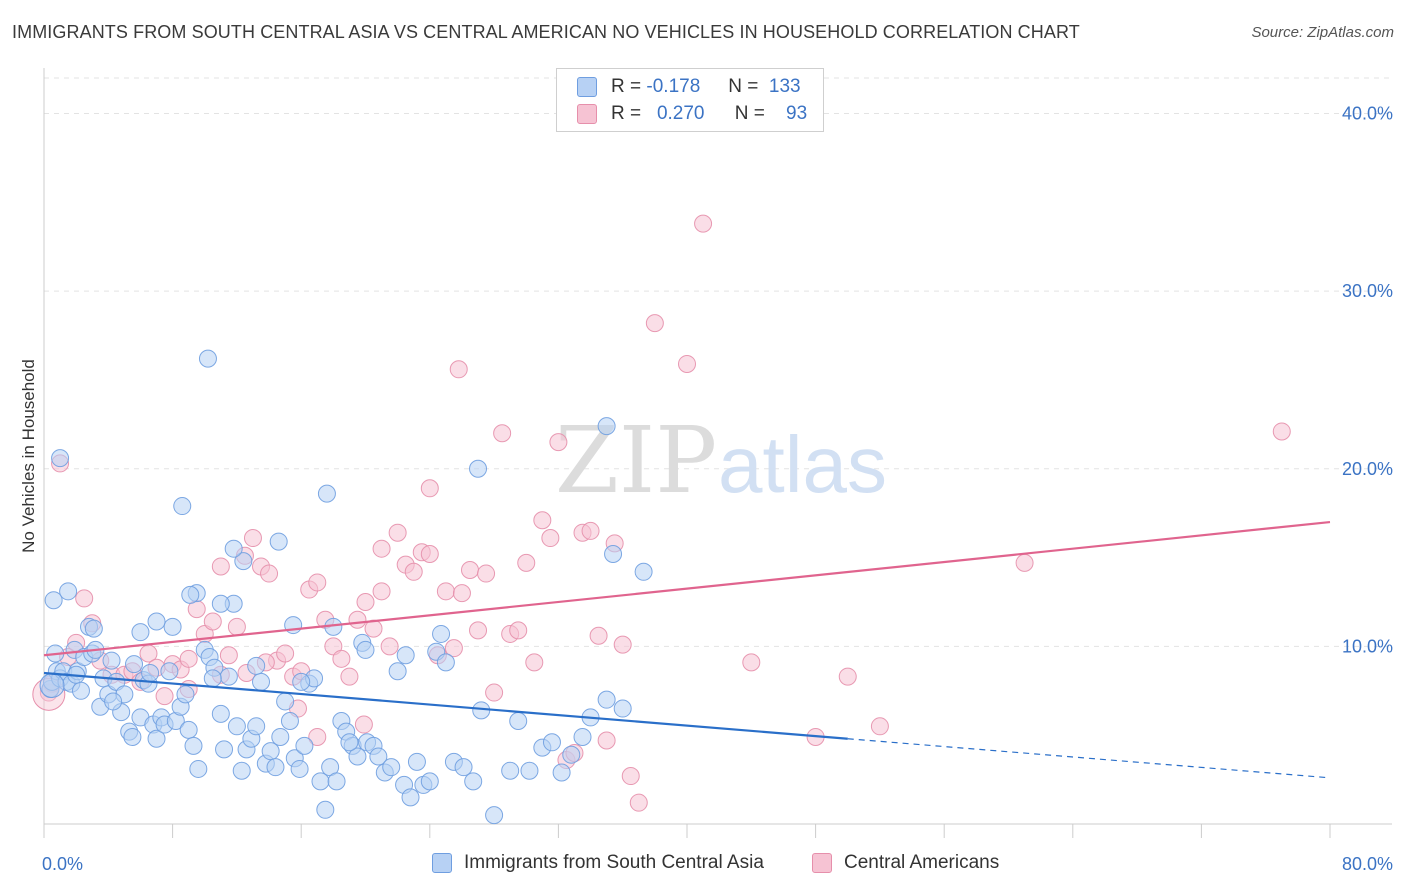 This screenshot has height=892, width=1406. What do you see at coordinates (636, 460) in the screenshot?
I see `watermark-zip: ZIP` at bounding box center [636, 460].